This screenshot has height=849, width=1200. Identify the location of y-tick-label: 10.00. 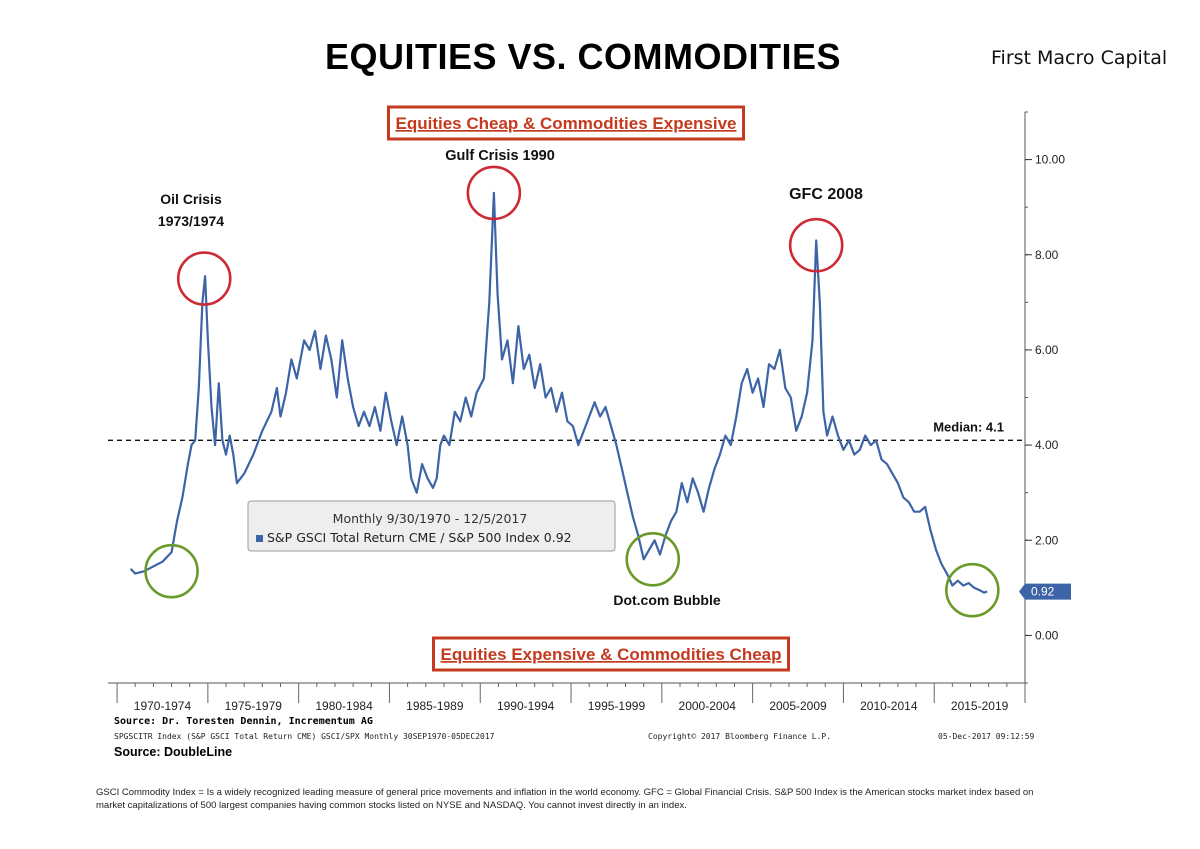
(1050, 160).